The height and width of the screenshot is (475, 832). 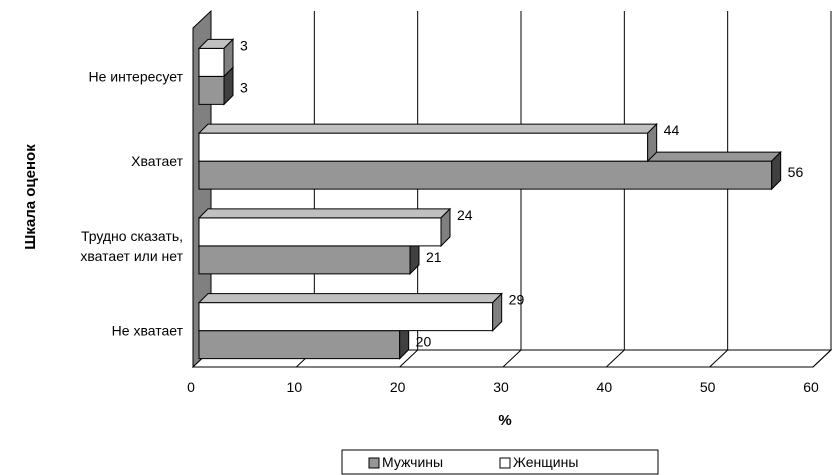 I want to click on legend-label-men: Мужчины, so click(x=412, y=462).